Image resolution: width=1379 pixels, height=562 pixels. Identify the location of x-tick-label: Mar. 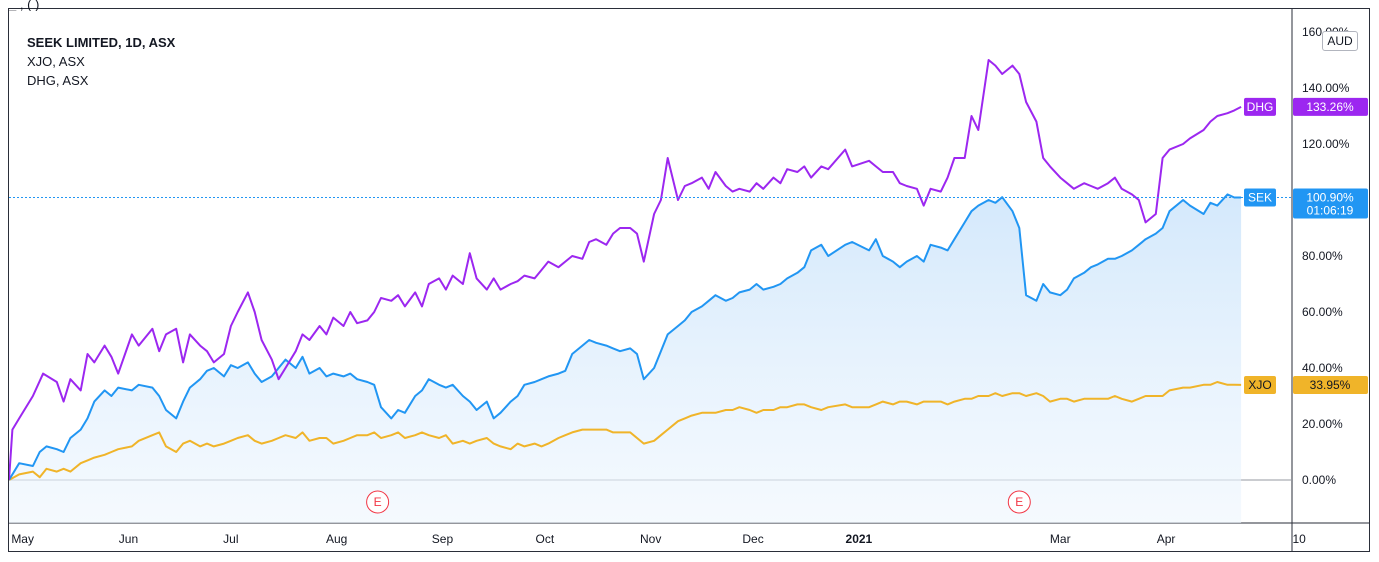
(1060, 539).